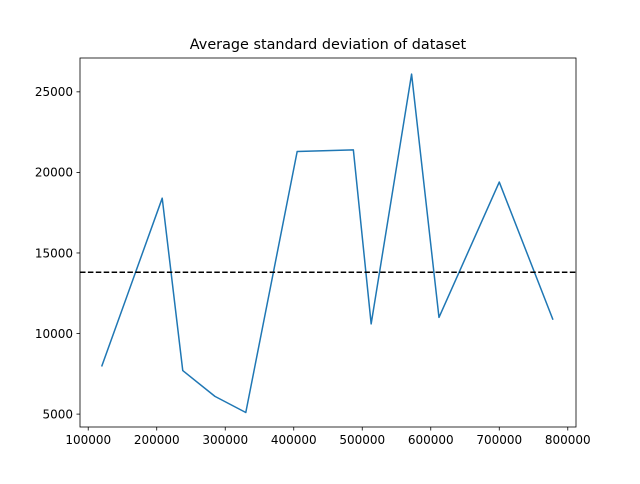 The width and height of the screenshot is (640, 484). I want to click on chart-title: Average standard deviation of dataset, so click(328, 45).